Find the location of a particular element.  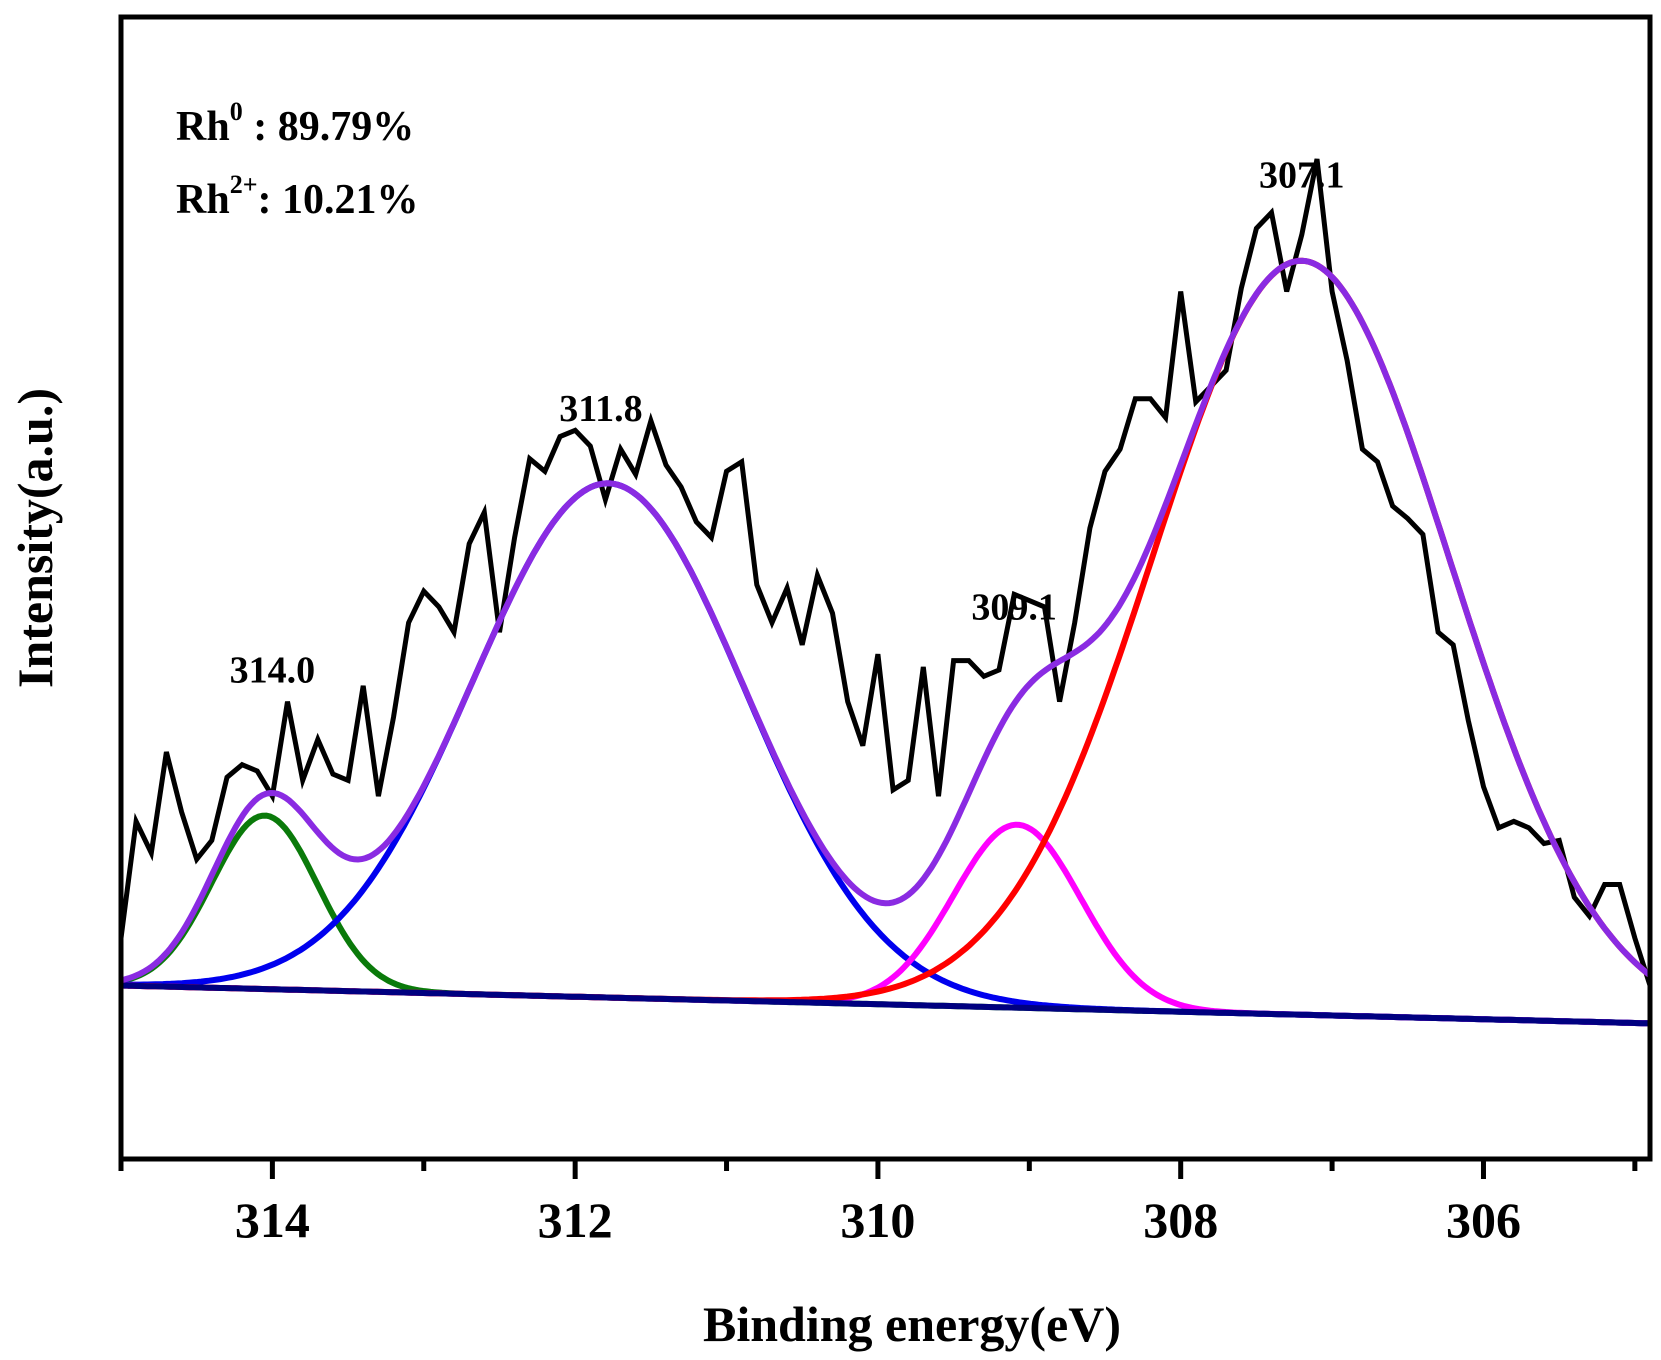

x-axis-ticks: 314 312 310 308 306 is located at coordinates (878, 1203).